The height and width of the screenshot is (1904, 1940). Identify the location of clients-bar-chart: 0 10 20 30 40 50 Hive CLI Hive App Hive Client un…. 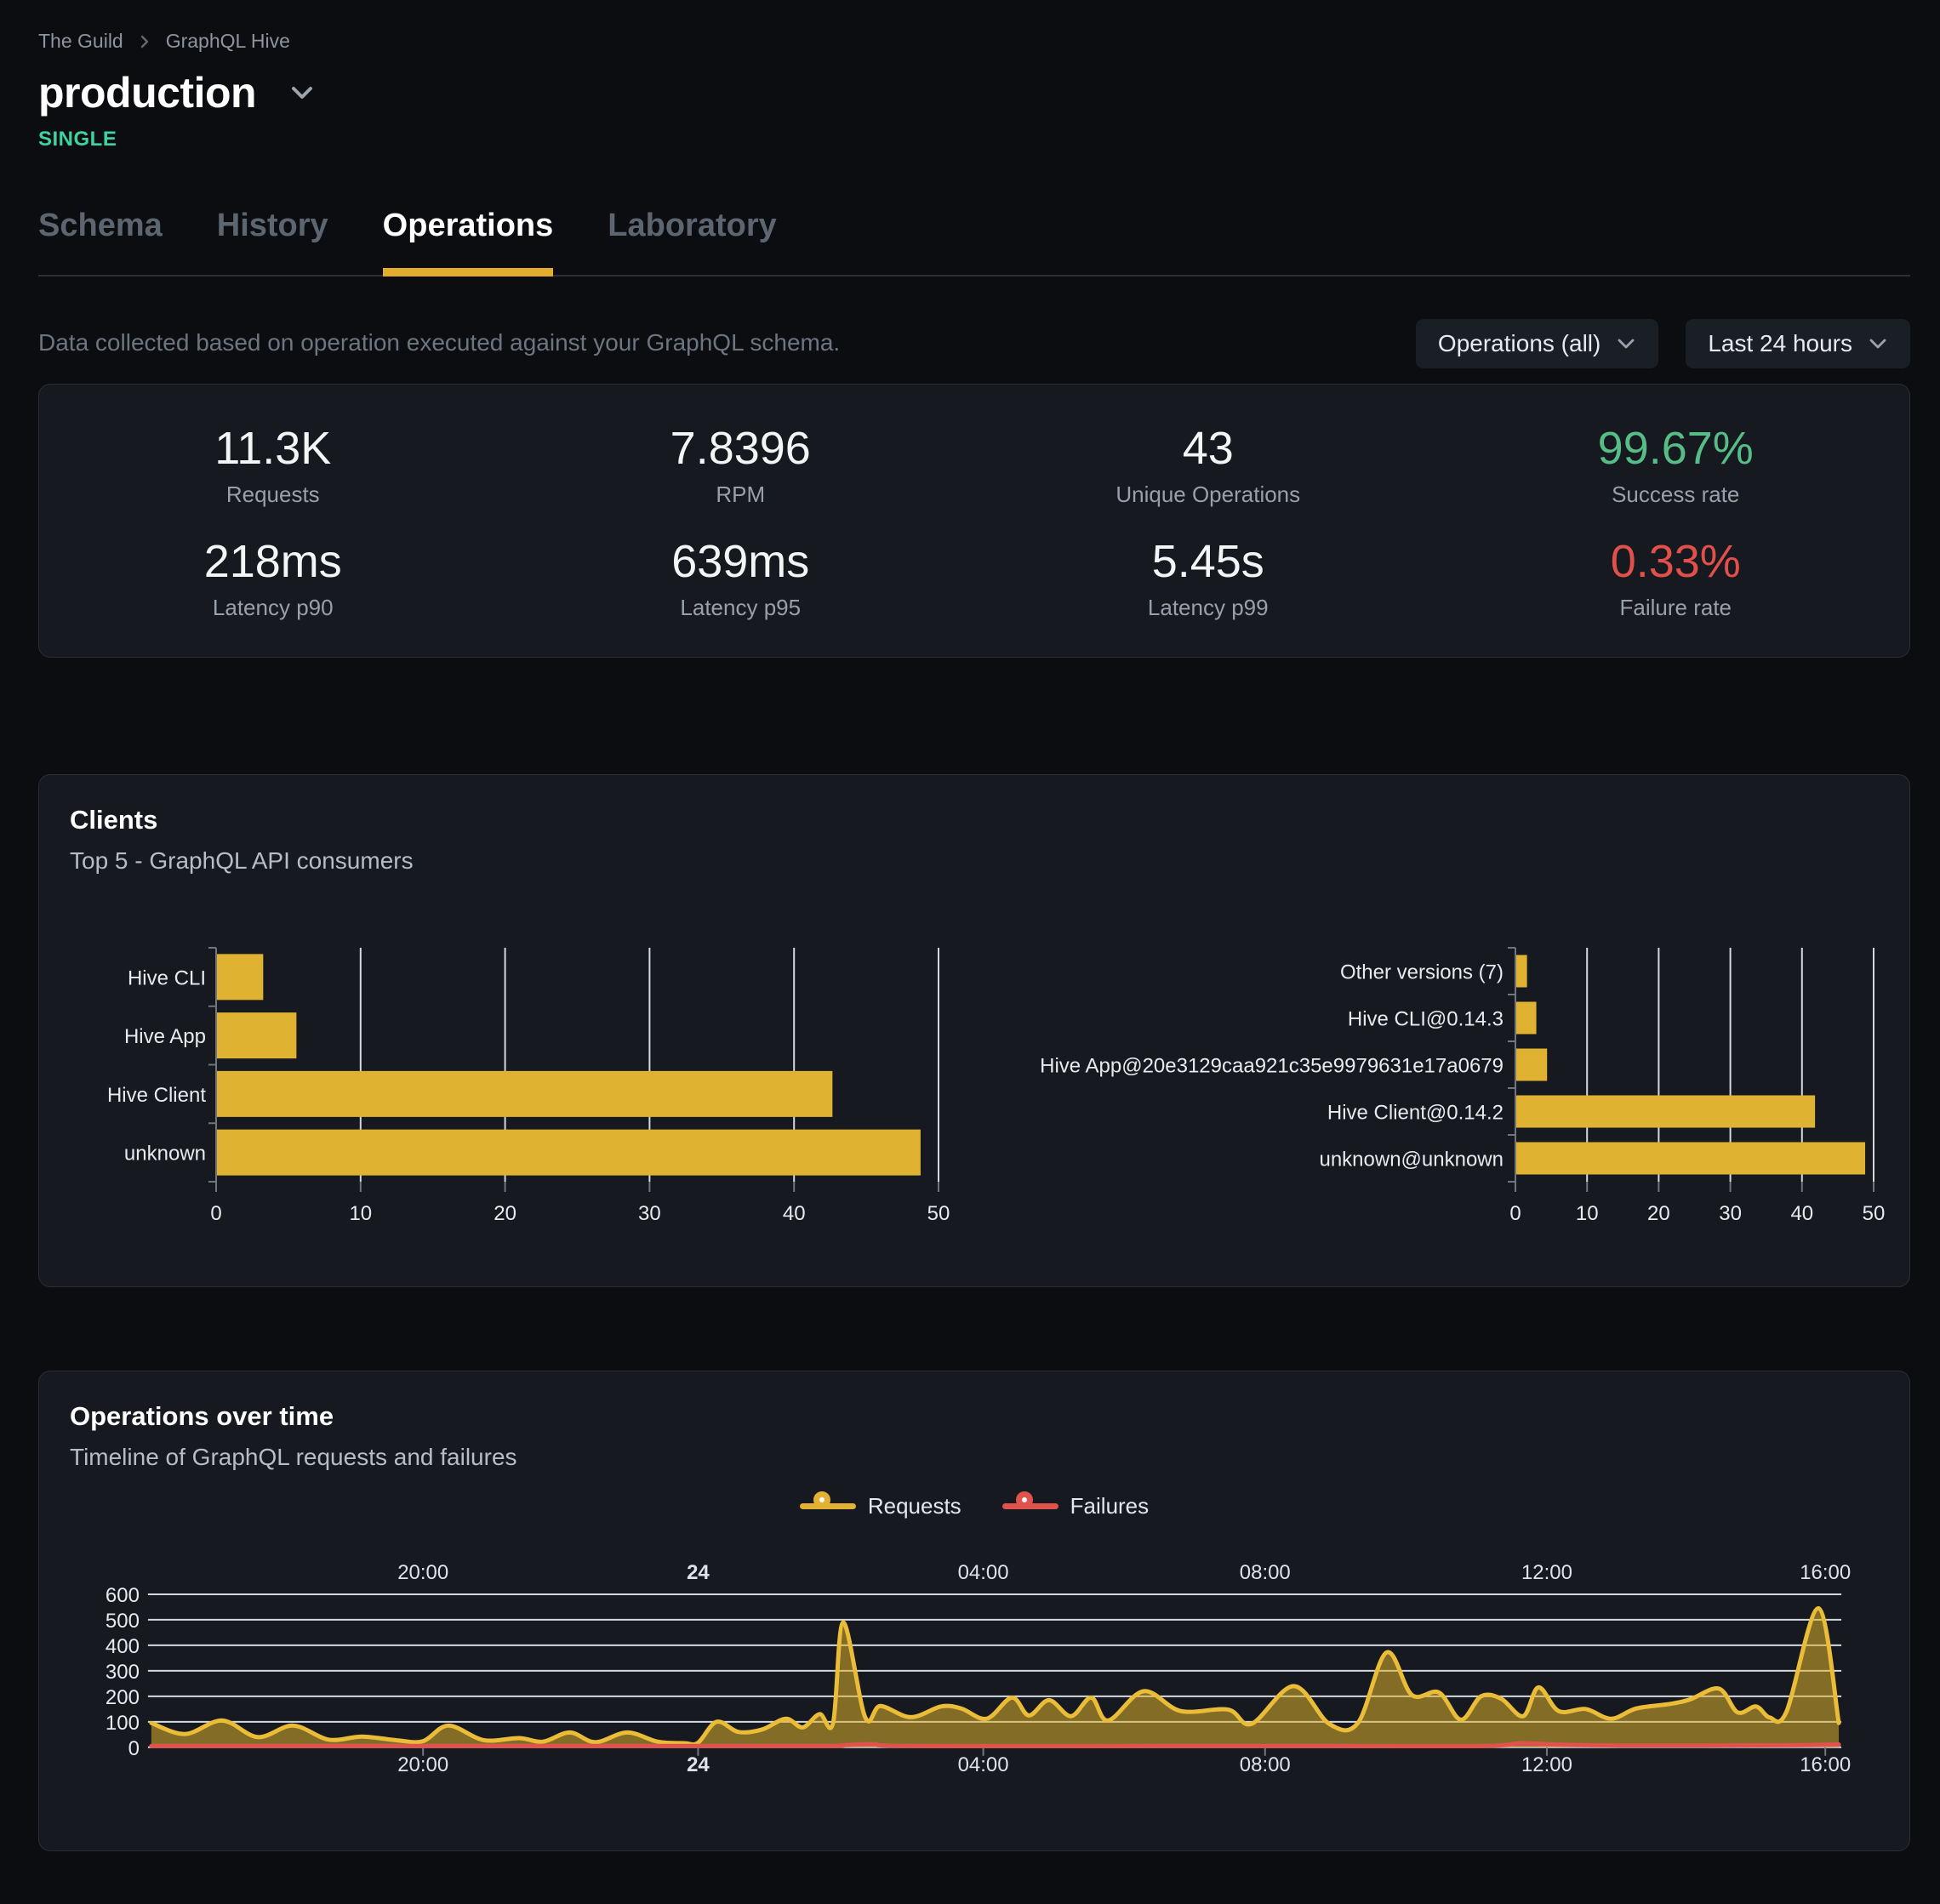
(503, 1086).